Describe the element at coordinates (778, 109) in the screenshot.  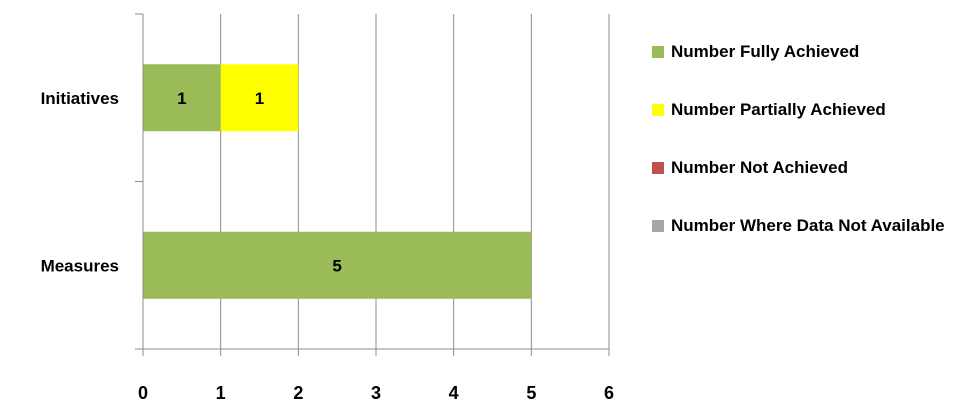
I see `legend-label: Number Partially Achieved` at that location.